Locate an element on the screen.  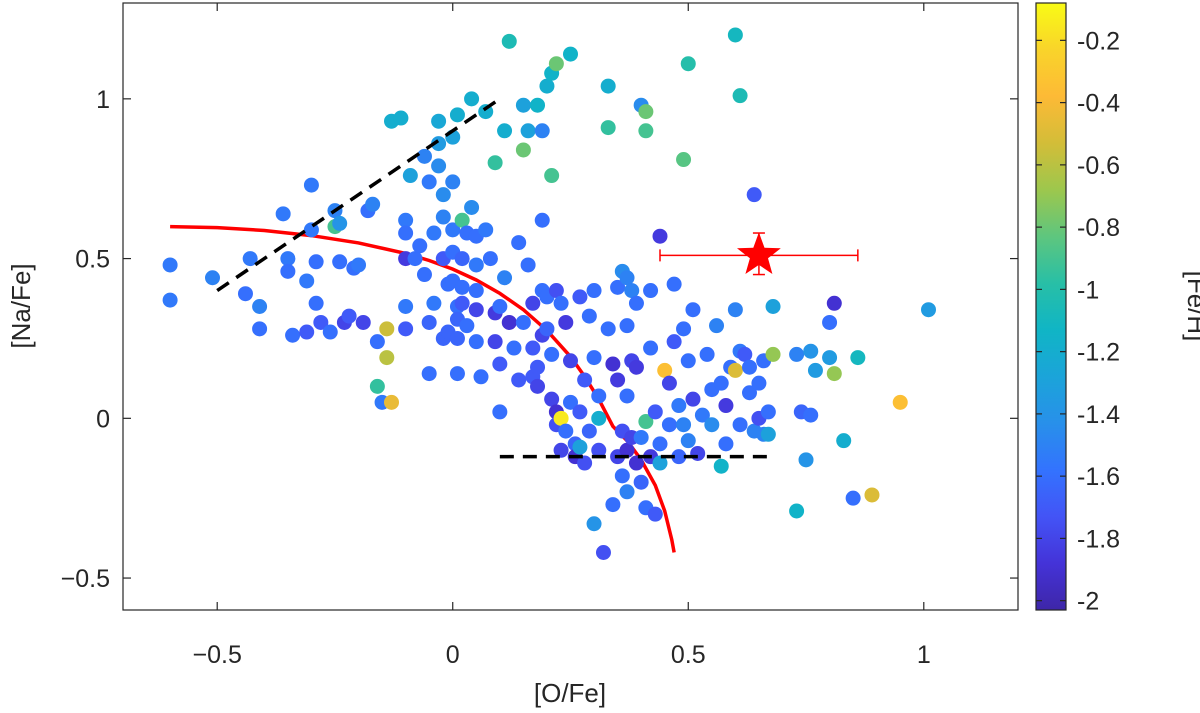
colorbar-tick-label: -1.8 is located at coordinates (1098, 539).